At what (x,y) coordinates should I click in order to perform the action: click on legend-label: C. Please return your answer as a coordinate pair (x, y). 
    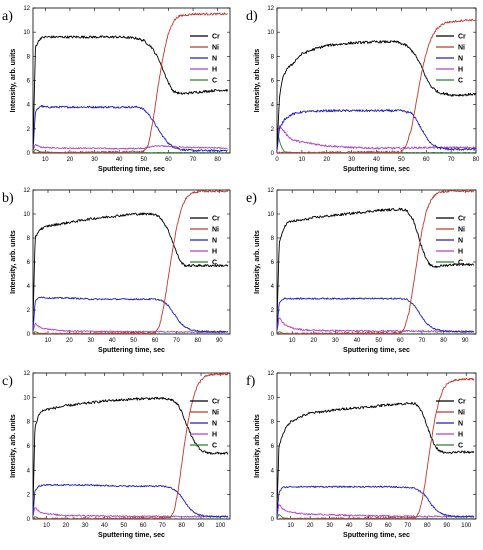
    Looking at the image, I should click on (460, 81).